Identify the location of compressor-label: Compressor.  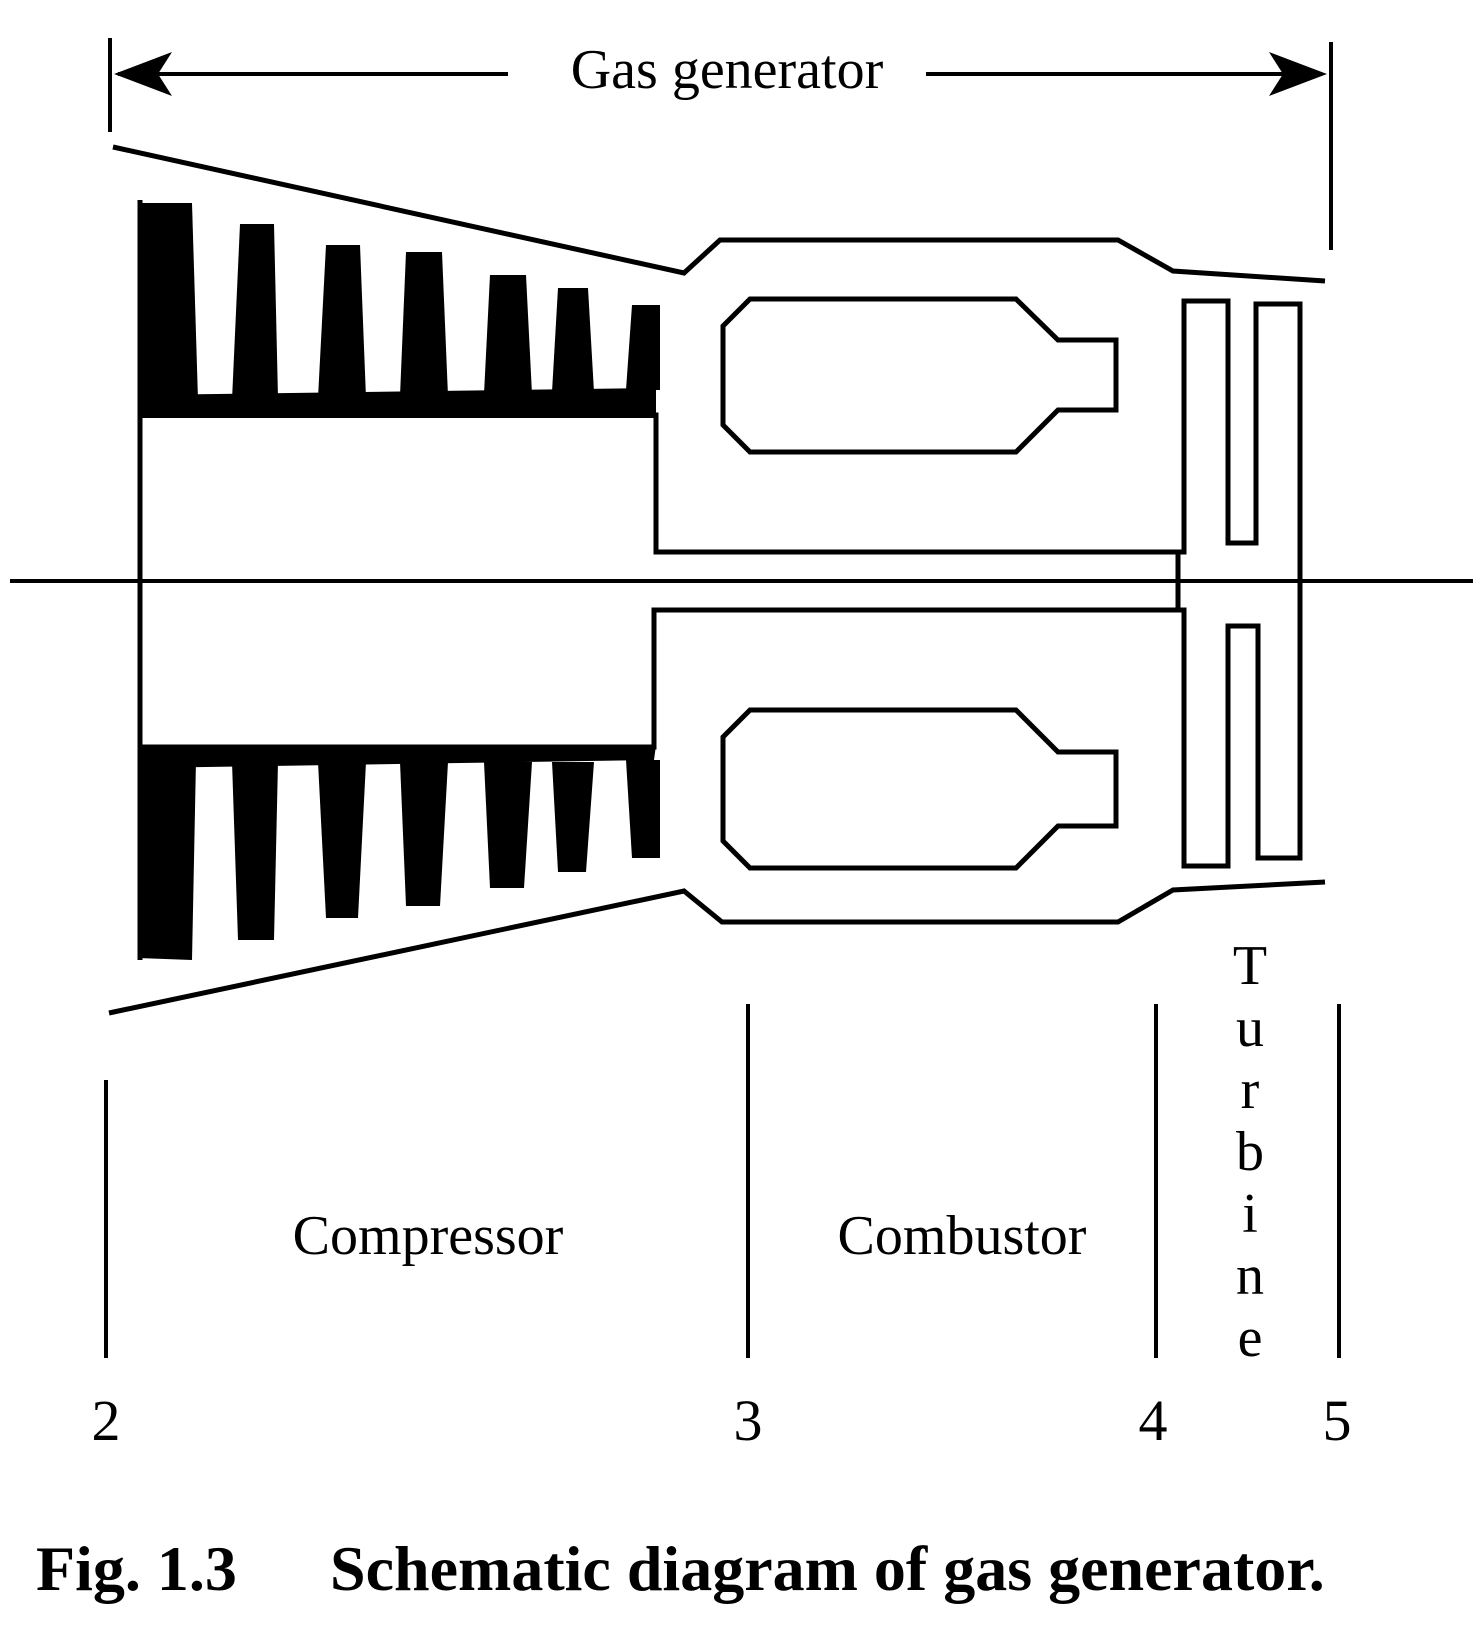
(428, 1236).